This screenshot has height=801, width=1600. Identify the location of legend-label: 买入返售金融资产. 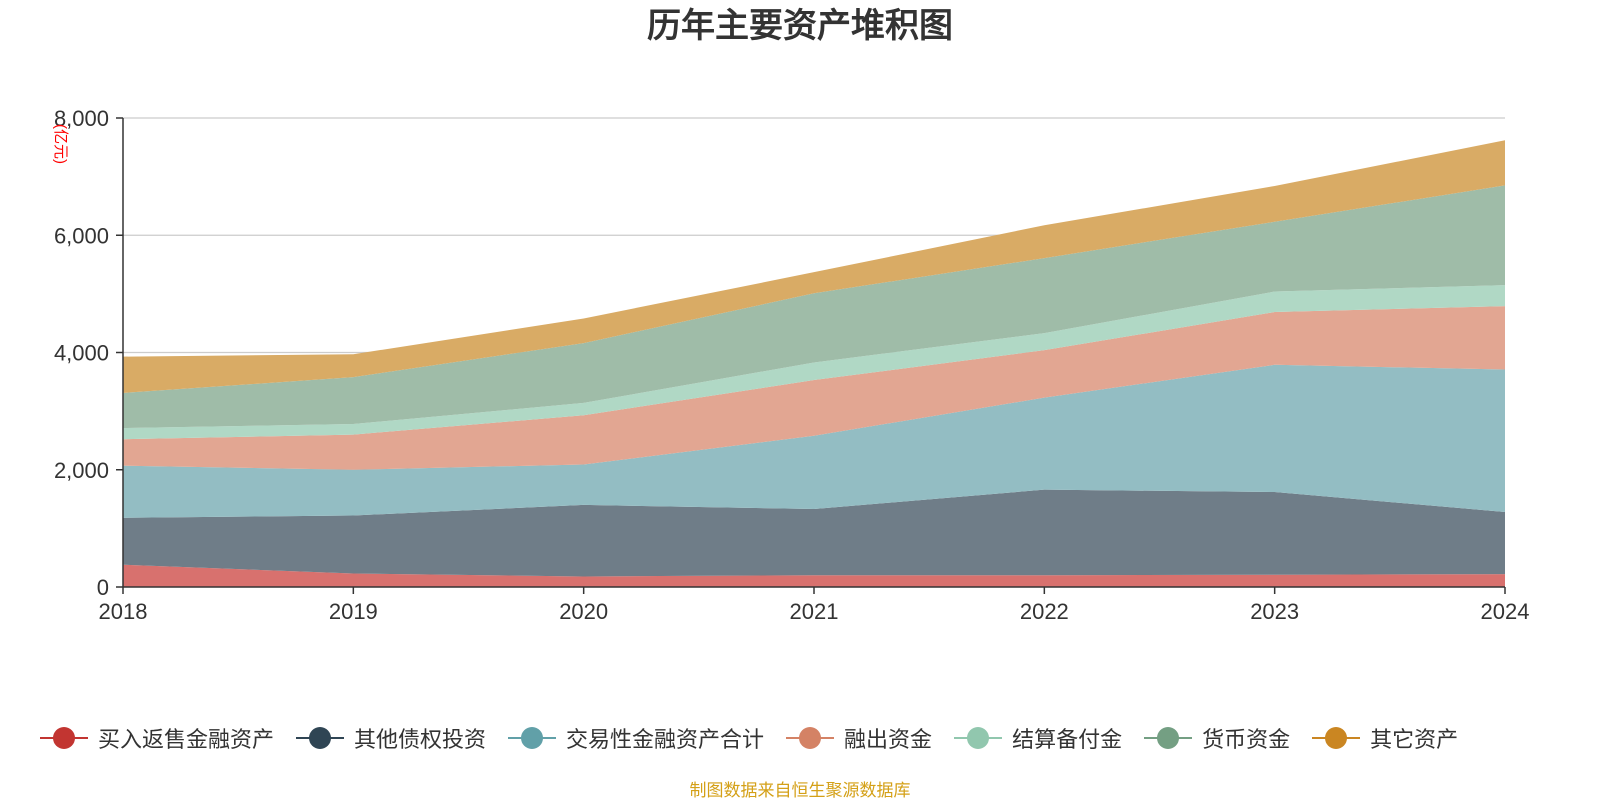
(186, 739).